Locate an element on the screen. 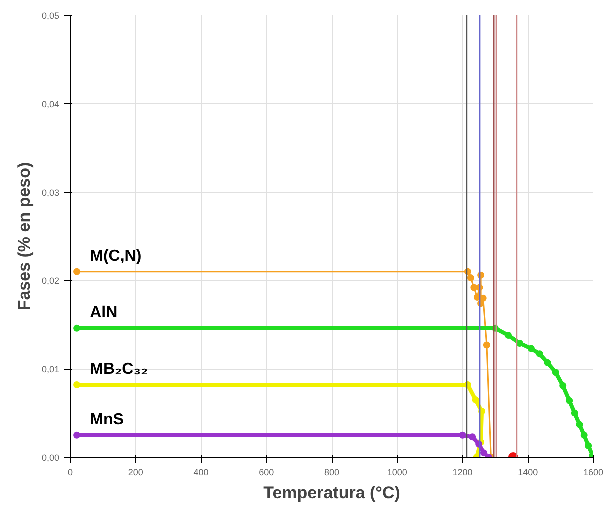 Image resolution: width=615 pixels, height=507 pixels. y-tick-label: 0,02 is located at coordinates (51, 281).